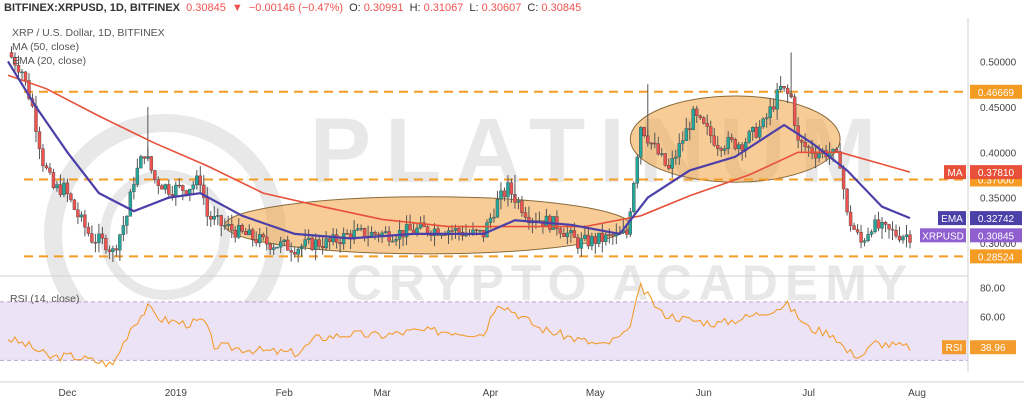 This screenshot has width=1024, height=406. What do you see at coordinates (998, 199) in the screenshot?
I see `price-tick-label: 0.35000` at bounding box center [998, 199].